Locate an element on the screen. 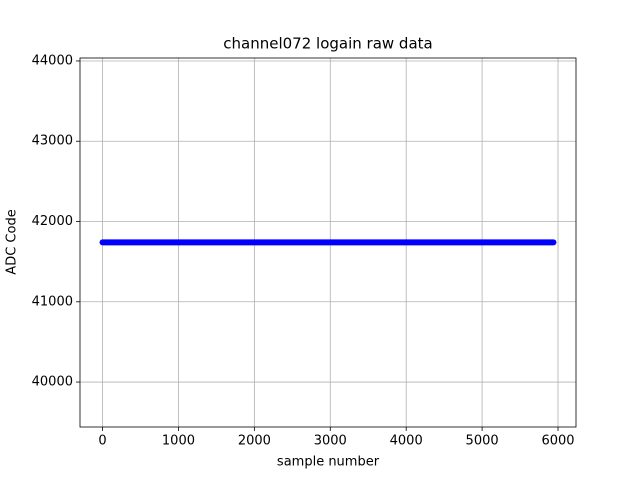 This screenshot has height=480, width=640. x-tick-label: 4000 is located at coordinates (406, 441).